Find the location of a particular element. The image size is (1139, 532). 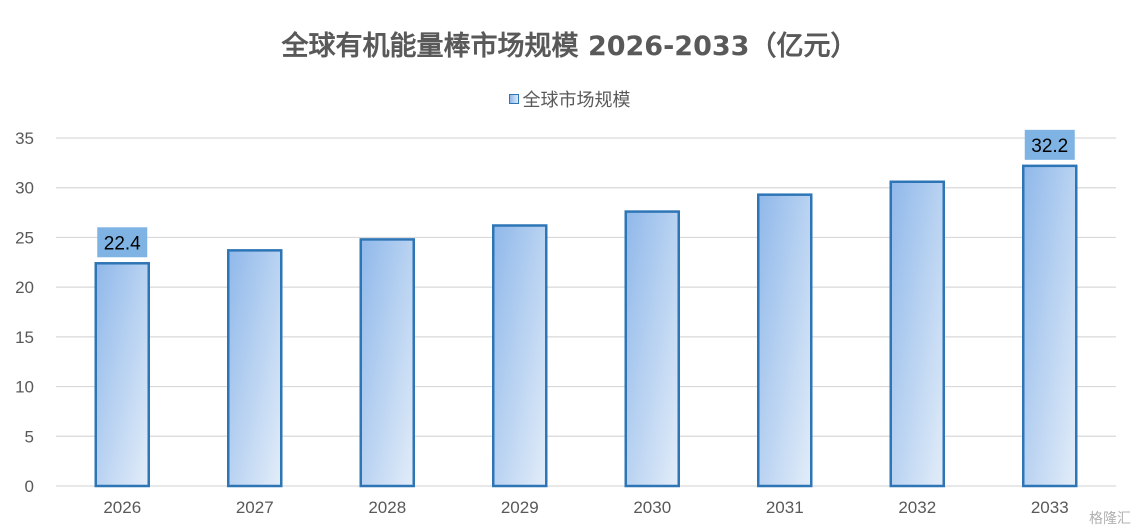

x-tick-label: 2027 is located at coordinates (255, 507).